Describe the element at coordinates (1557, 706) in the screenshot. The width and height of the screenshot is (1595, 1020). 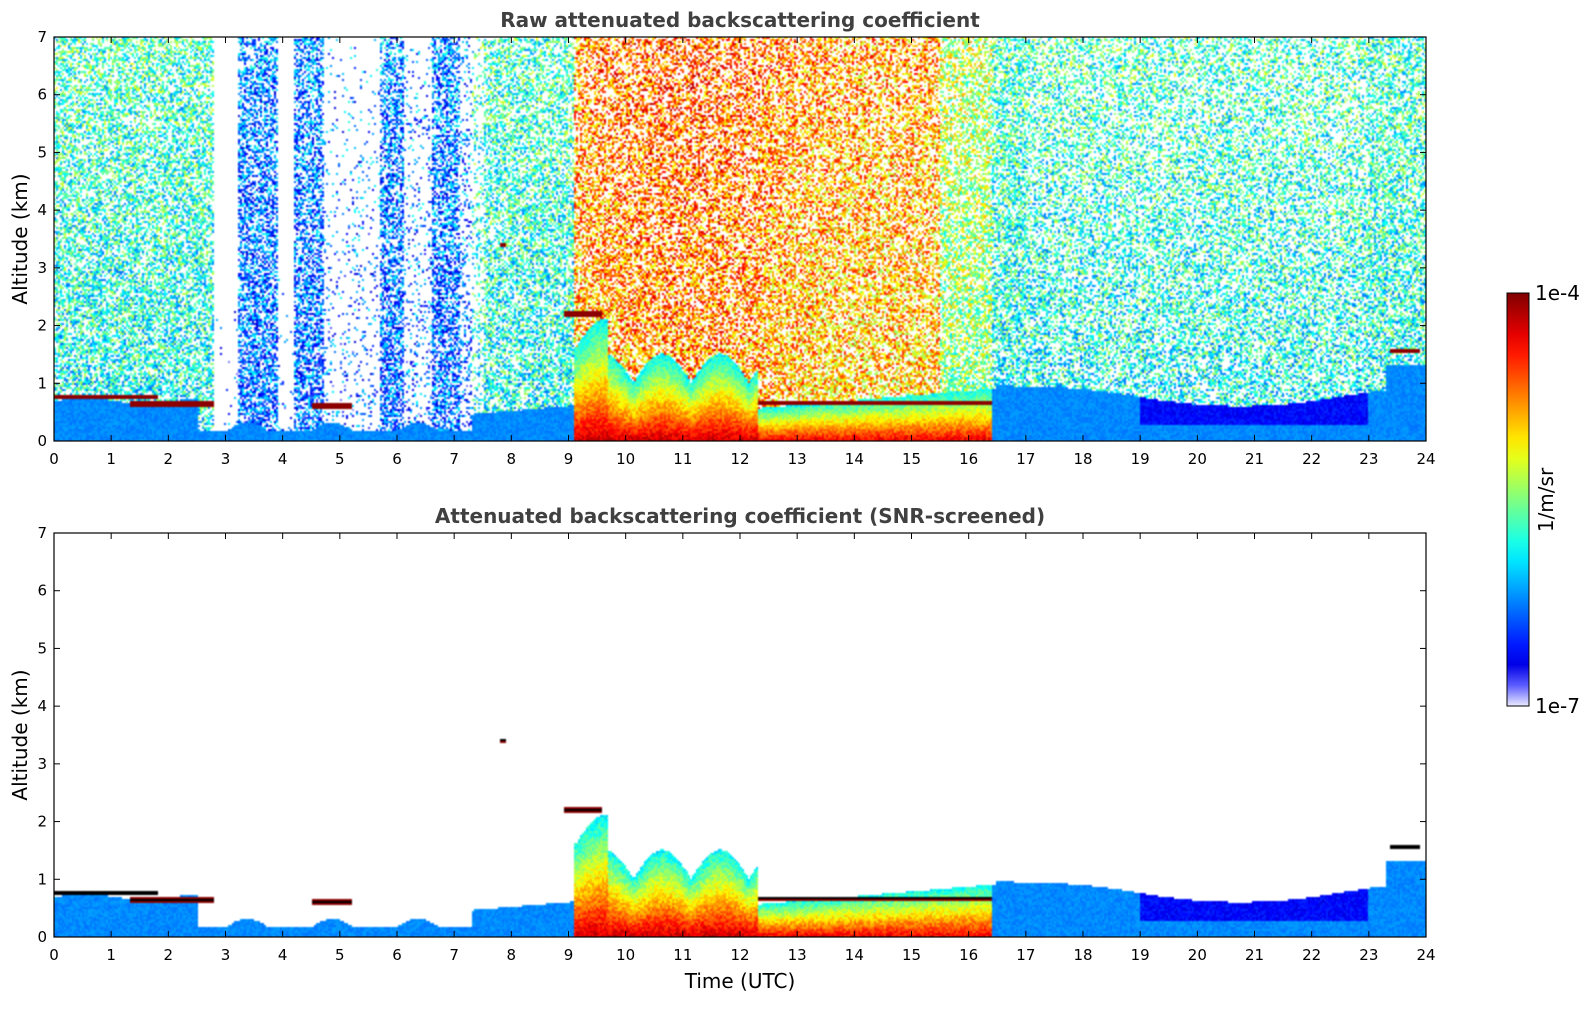
I see `colorbar-min-label: 1e-7` at that location.